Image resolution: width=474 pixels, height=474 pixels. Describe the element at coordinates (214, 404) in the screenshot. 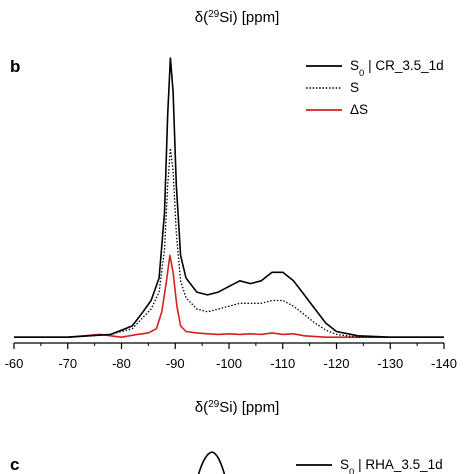

I see `panel-b-x-axis-label-sup: 29` at that location.